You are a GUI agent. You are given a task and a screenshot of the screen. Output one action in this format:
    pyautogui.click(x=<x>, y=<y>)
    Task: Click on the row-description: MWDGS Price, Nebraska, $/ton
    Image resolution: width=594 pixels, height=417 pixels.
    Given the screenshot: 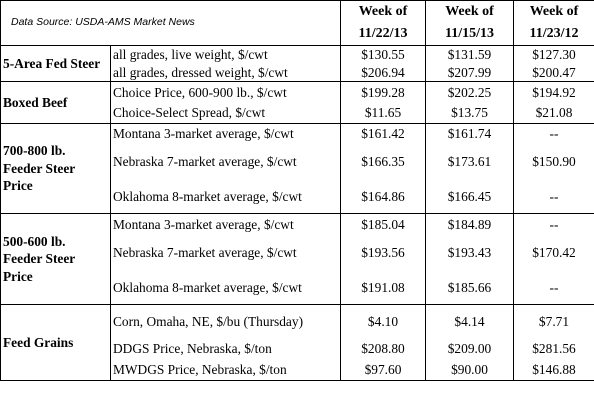 What is the action you would take?
    pyautogui.click(x=225, y=370)
    